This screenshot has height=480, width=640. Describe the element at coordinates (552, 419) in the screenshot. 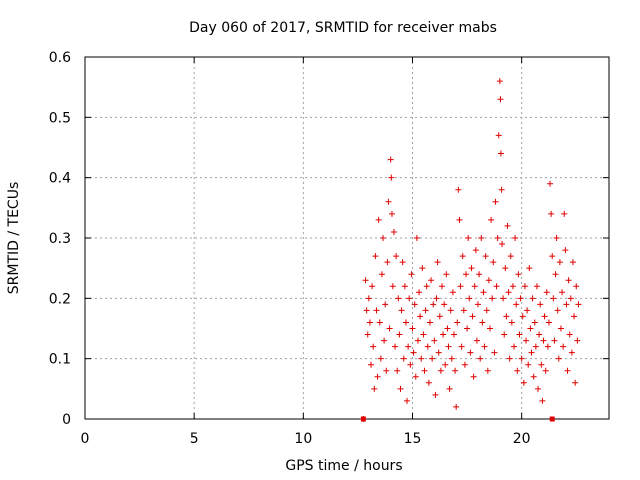

I see `zero-marker` at that location.